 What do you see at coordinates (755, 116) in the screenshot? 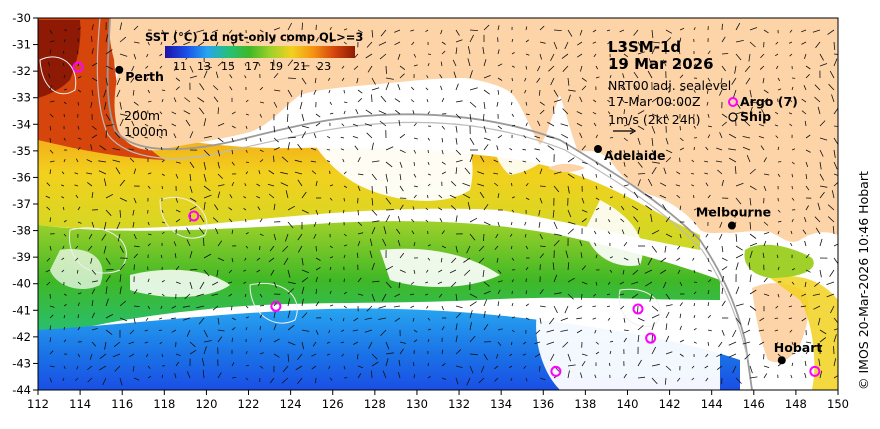
I see `ship-legend-label: Ship` at bounding box center [755, 116].